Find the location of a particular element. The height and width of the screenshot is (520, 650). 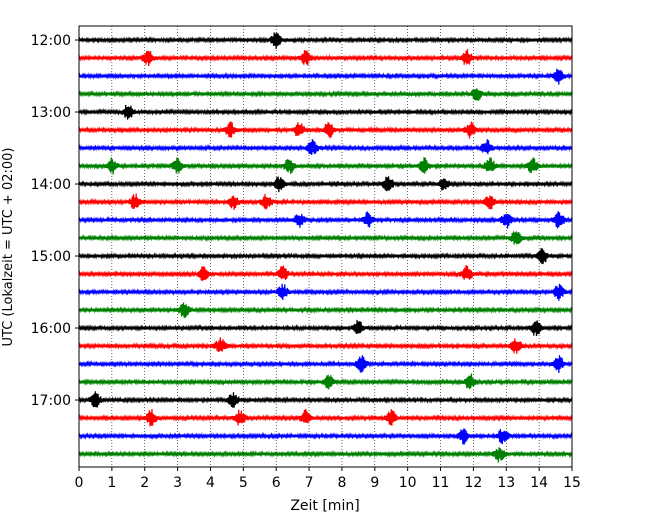

y-tick-label: 13:00 is located at coordinates (51, 113).